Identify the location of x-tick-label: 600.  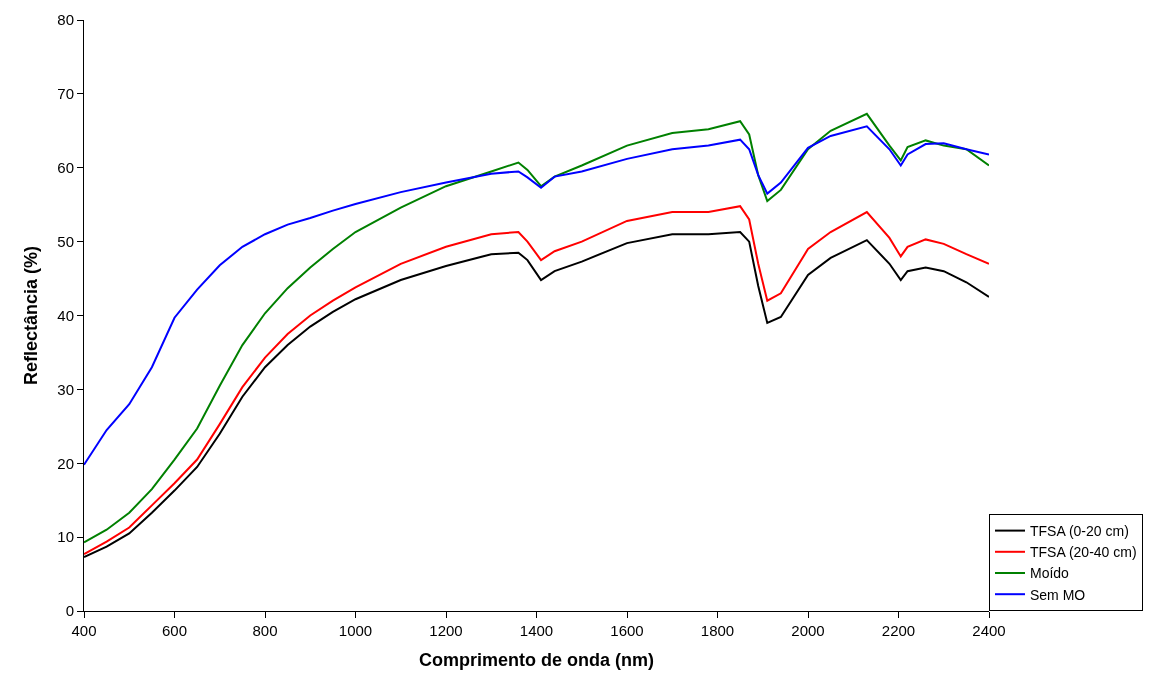
(174, 630).